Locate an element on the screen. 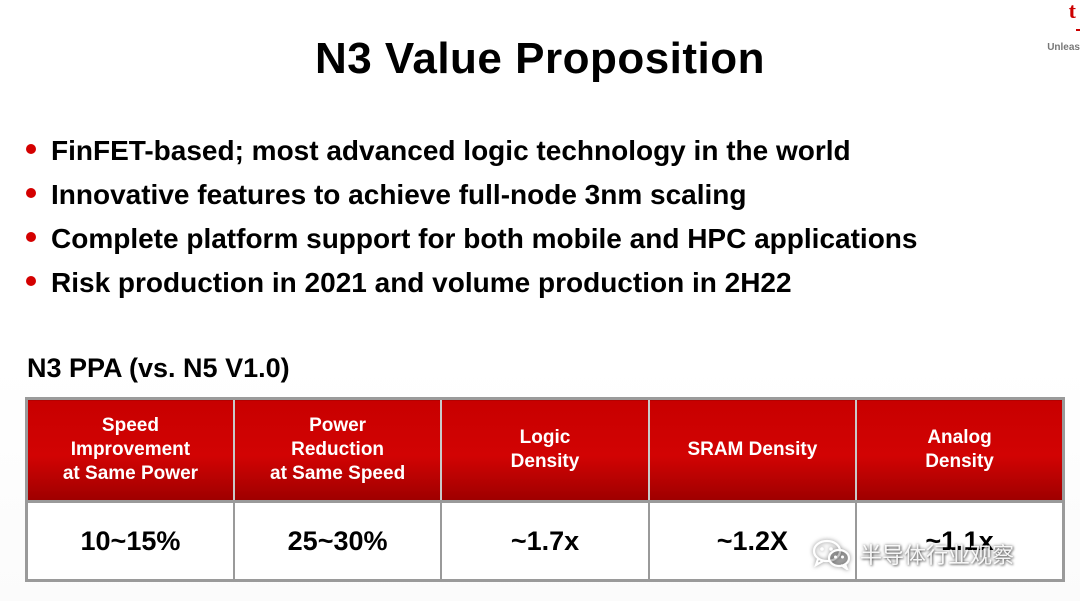  header-line: Improvement is located at coordinates (130, 449).